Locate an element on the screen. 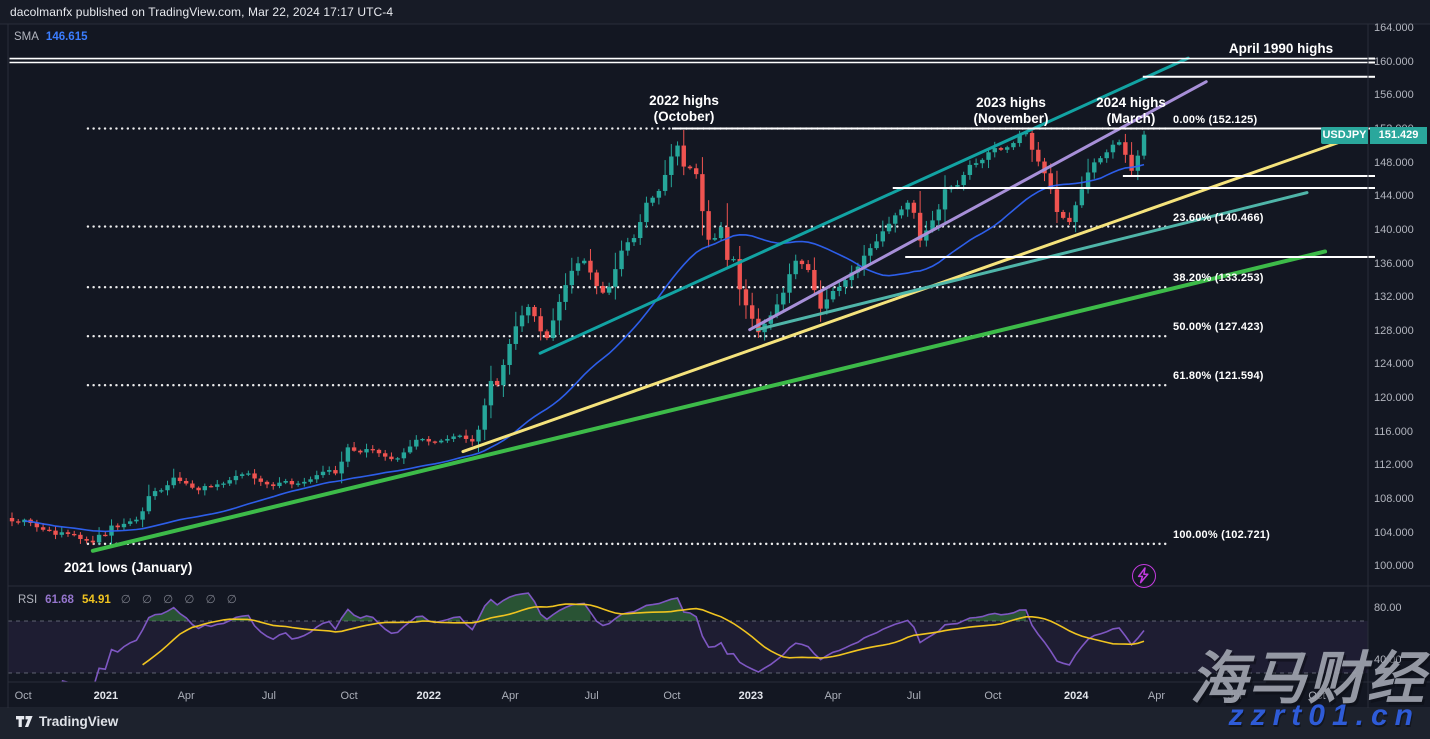  price-axis-label: 108.000 is located at coordinates (1394, 498).